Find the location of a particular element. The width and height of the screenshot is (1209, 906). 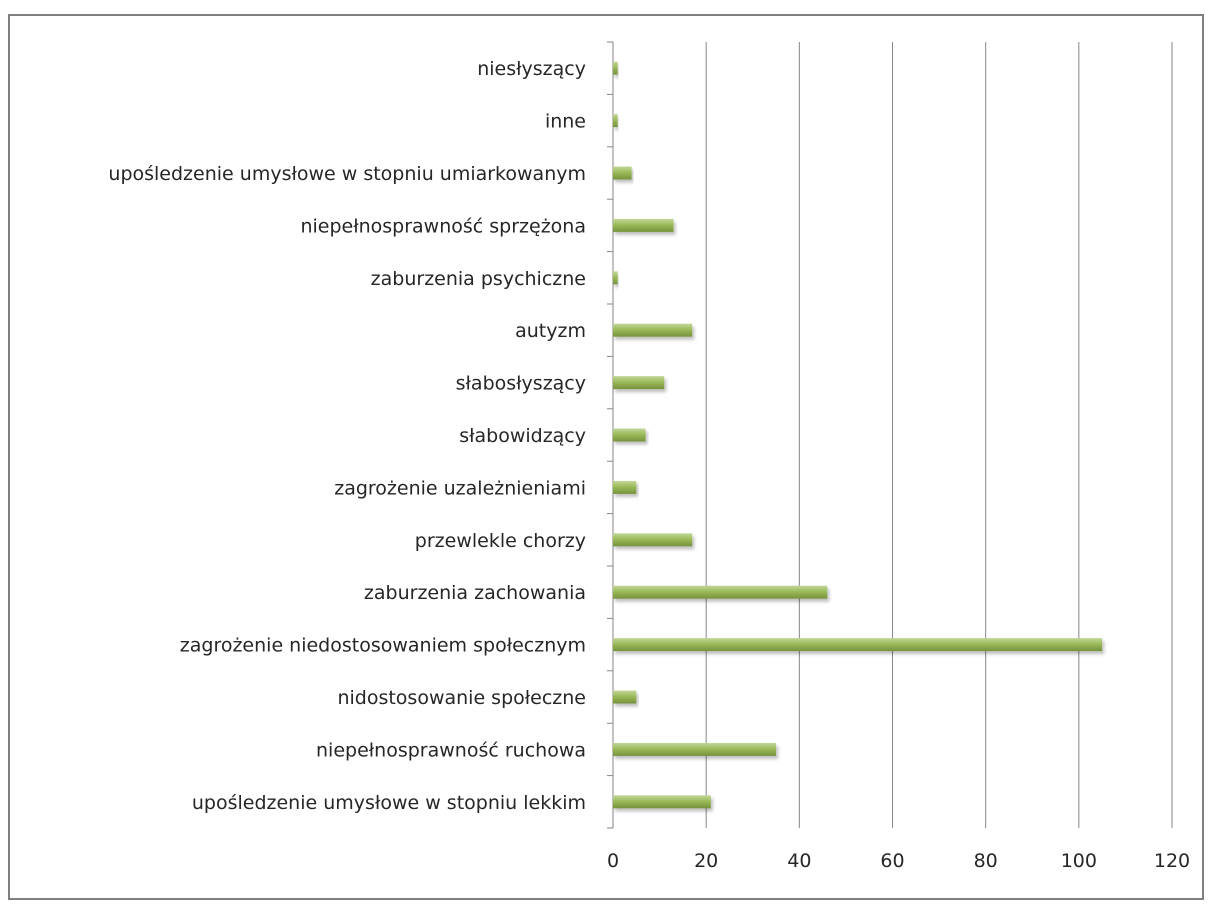

category-label: nidostosowanie społeczne is located at coordinates (461, 698).